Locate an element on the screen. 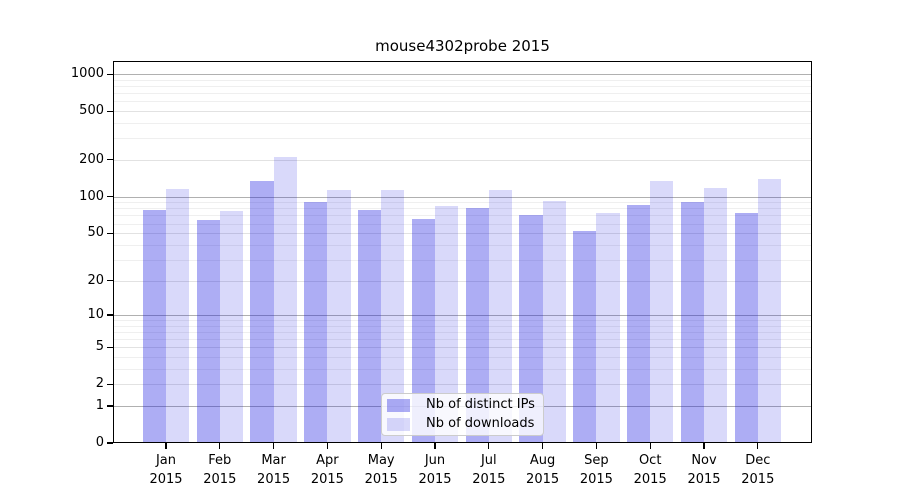  x-tick-label: Dec 2015 is located at coordinates (758, 470).